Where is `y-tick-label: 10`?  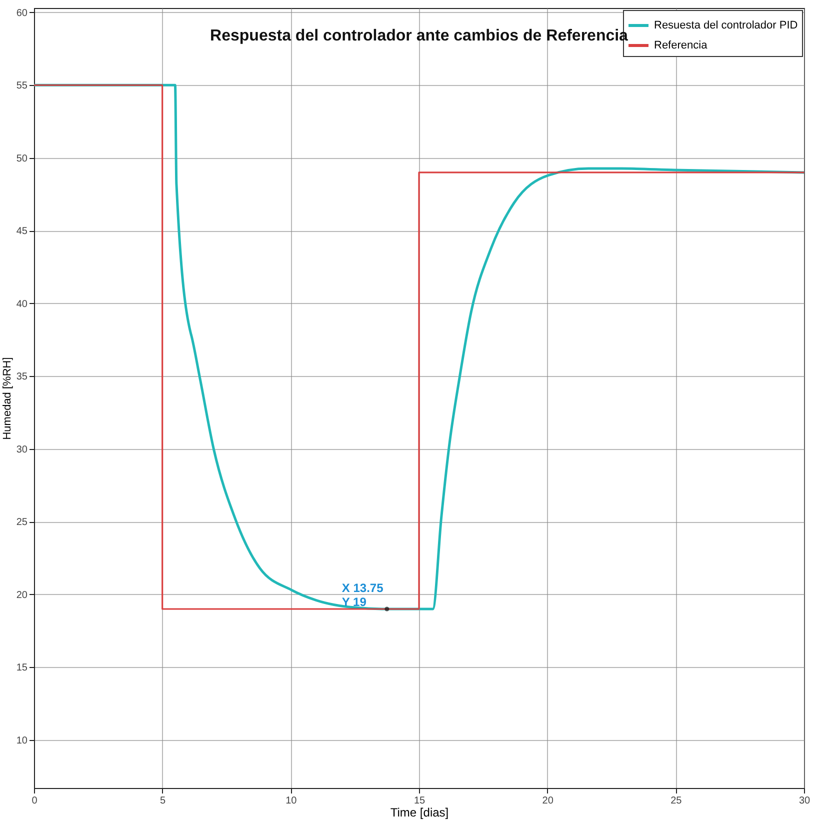
y-tick-label: 10 is located at coordinates (22, 740).